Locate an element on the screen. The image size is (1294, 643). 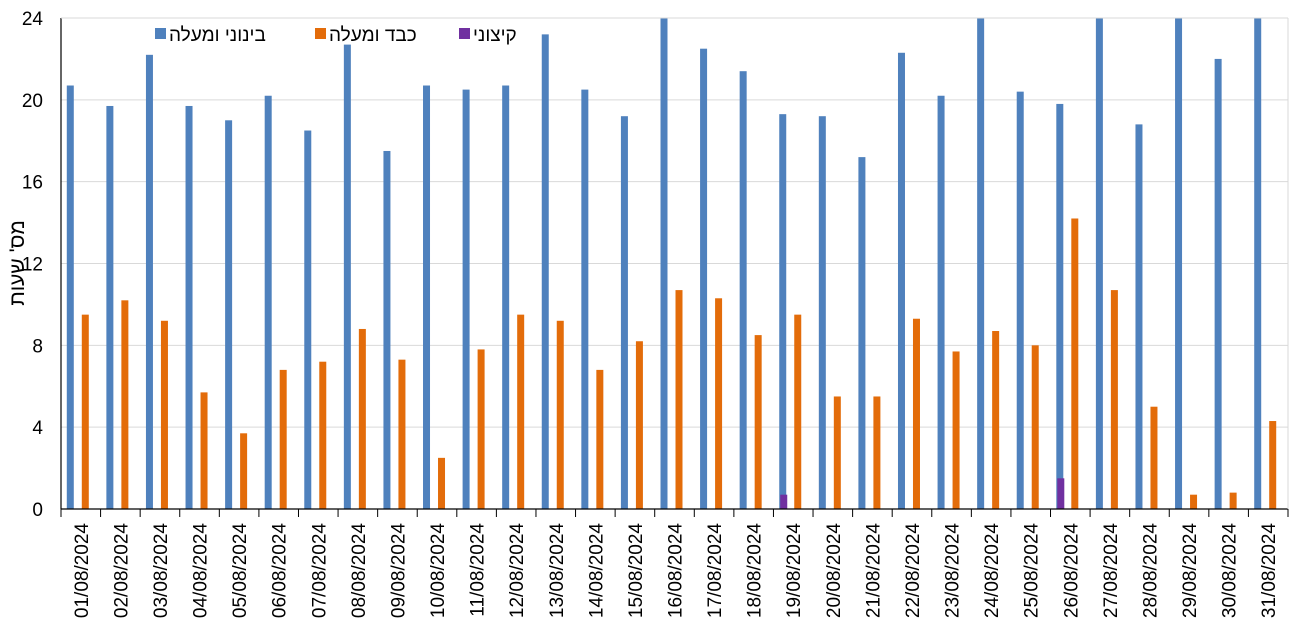
x-tick-label: 23/08/2024 is located at coordinates (953, 571).